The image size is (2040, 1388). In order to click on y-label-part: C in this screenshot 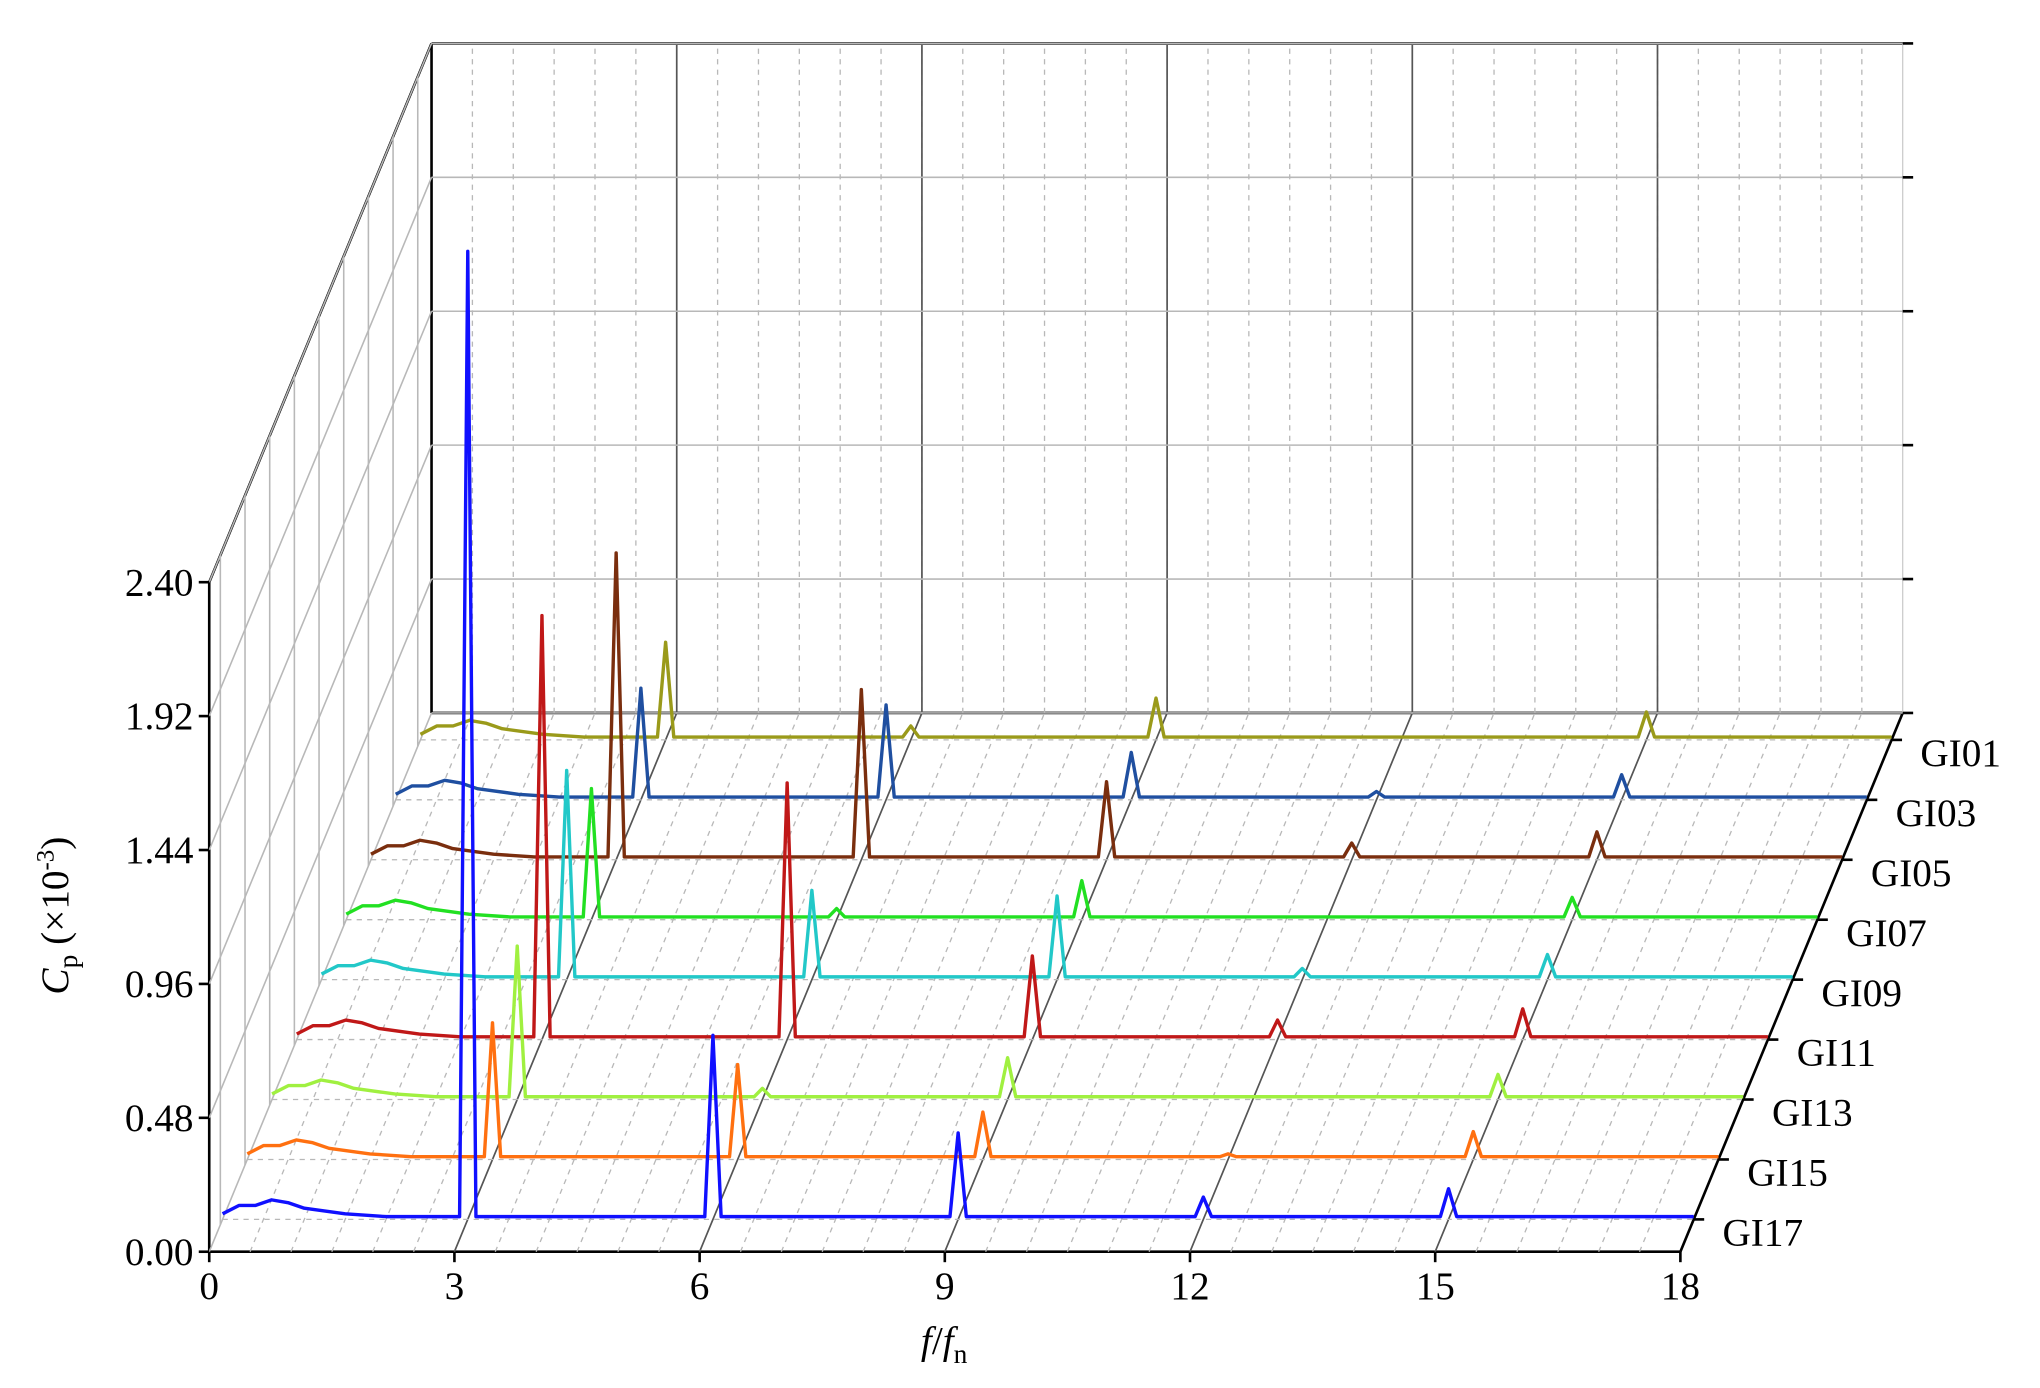, I will do `click(55, 981)`.